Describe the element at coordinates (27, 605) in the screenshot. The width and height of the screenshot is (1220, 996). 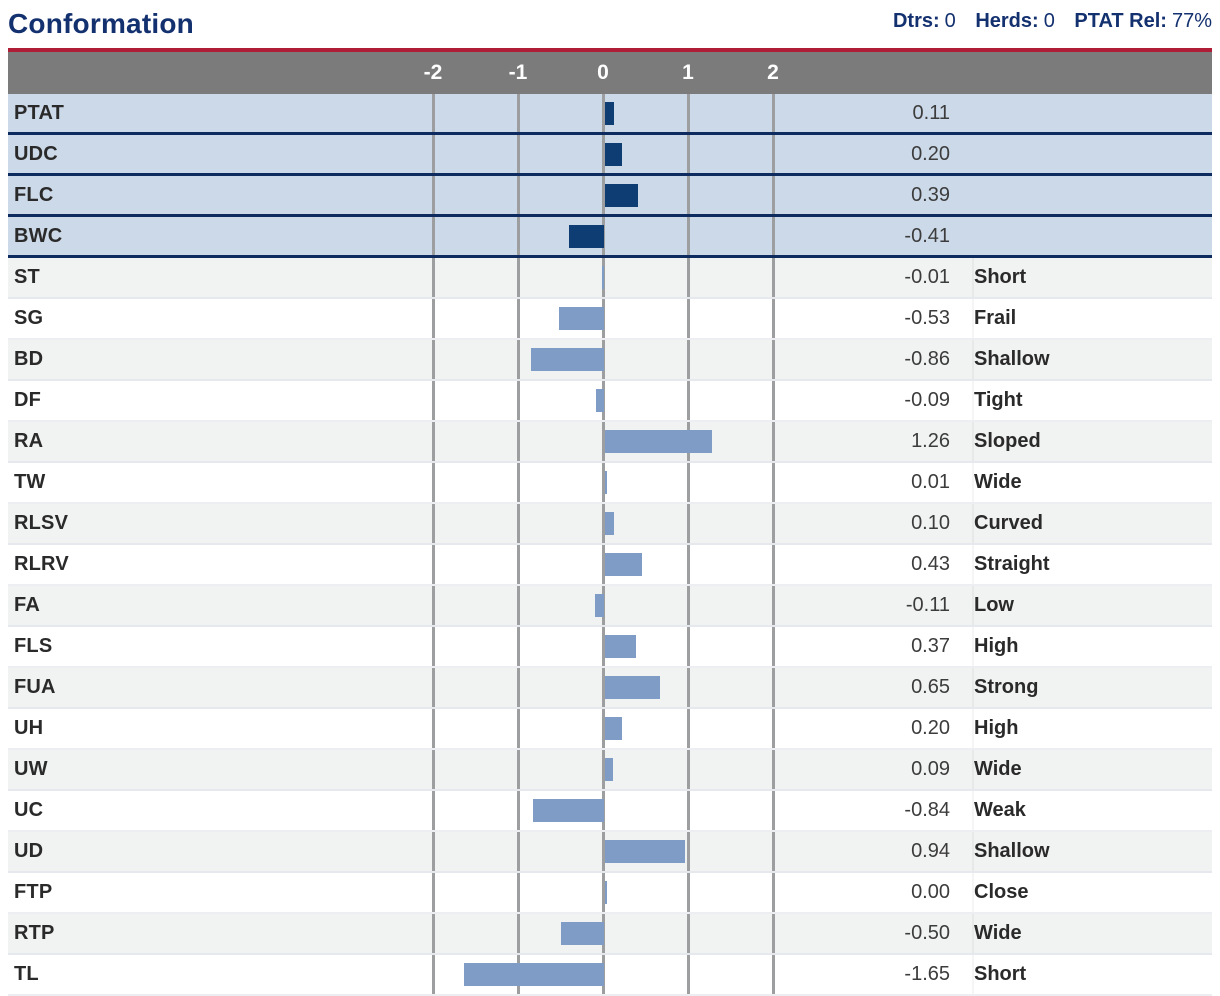
I see `trait-code: FA` at that location.